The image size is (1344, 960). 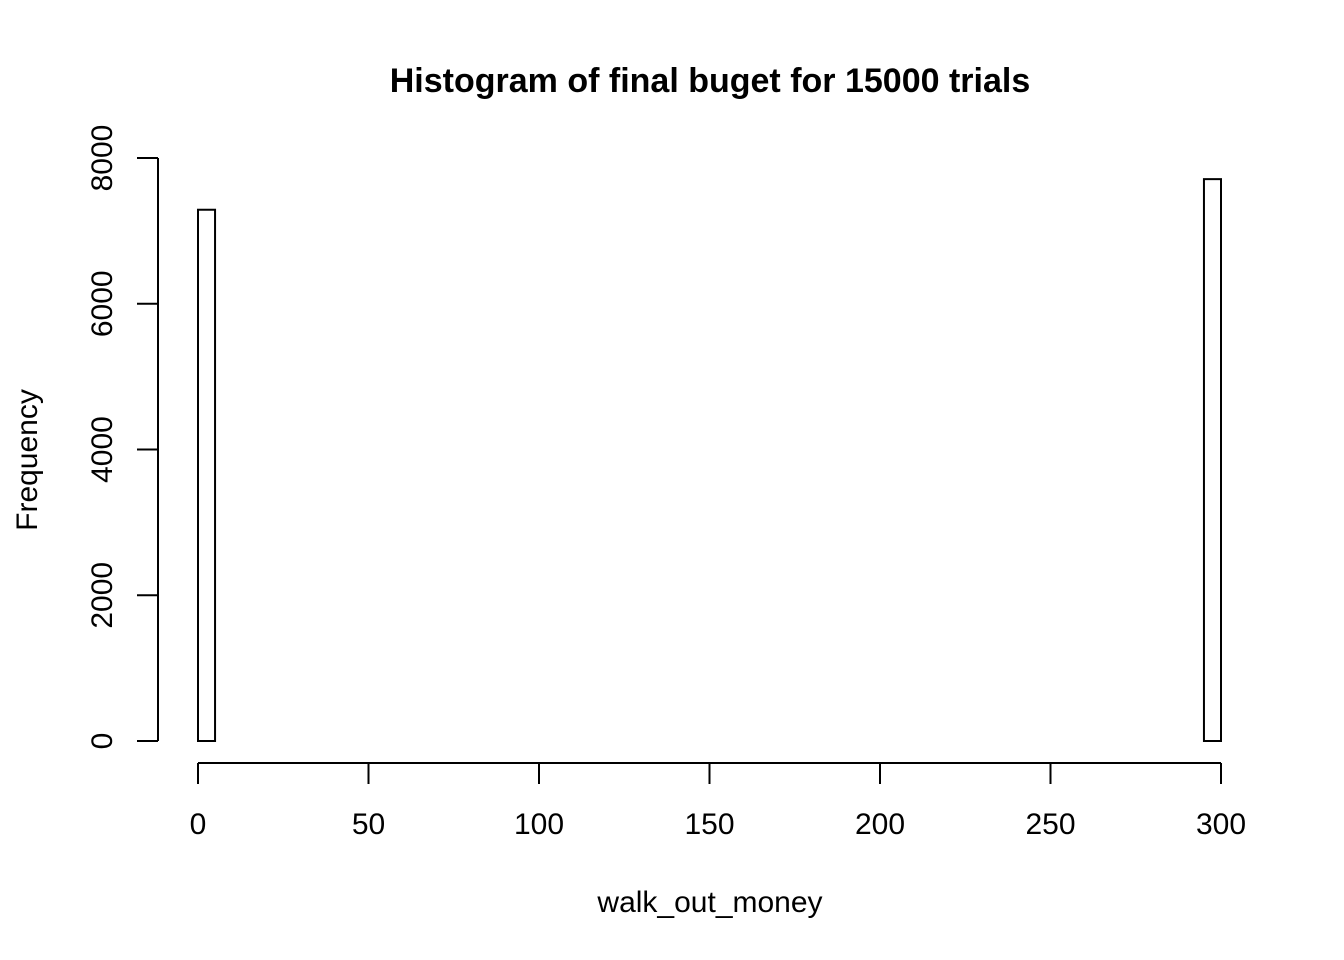 What do you see at coordinates (102, 303) in the screenshot?
I see `y-tick-label: 6000` at bounding box center [102, 303].